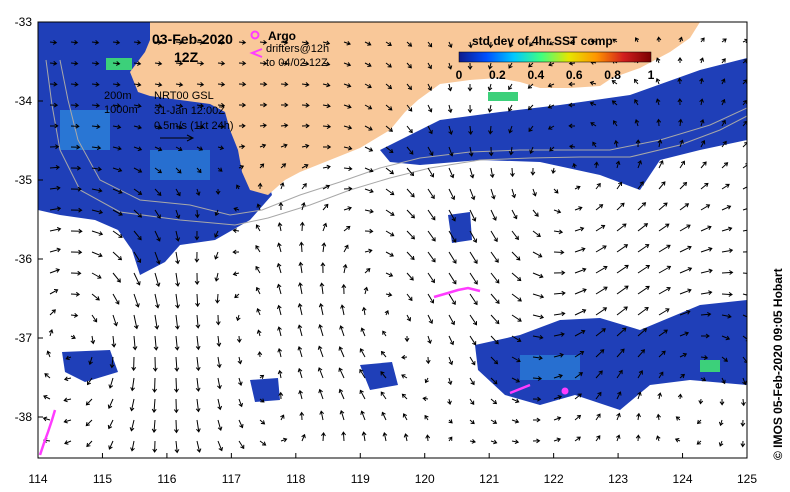 This screenshot has height=492, width=790. Describe the element at coordinates (265, 390) in the screenshot. I see `sst-patch-small3` at that location.